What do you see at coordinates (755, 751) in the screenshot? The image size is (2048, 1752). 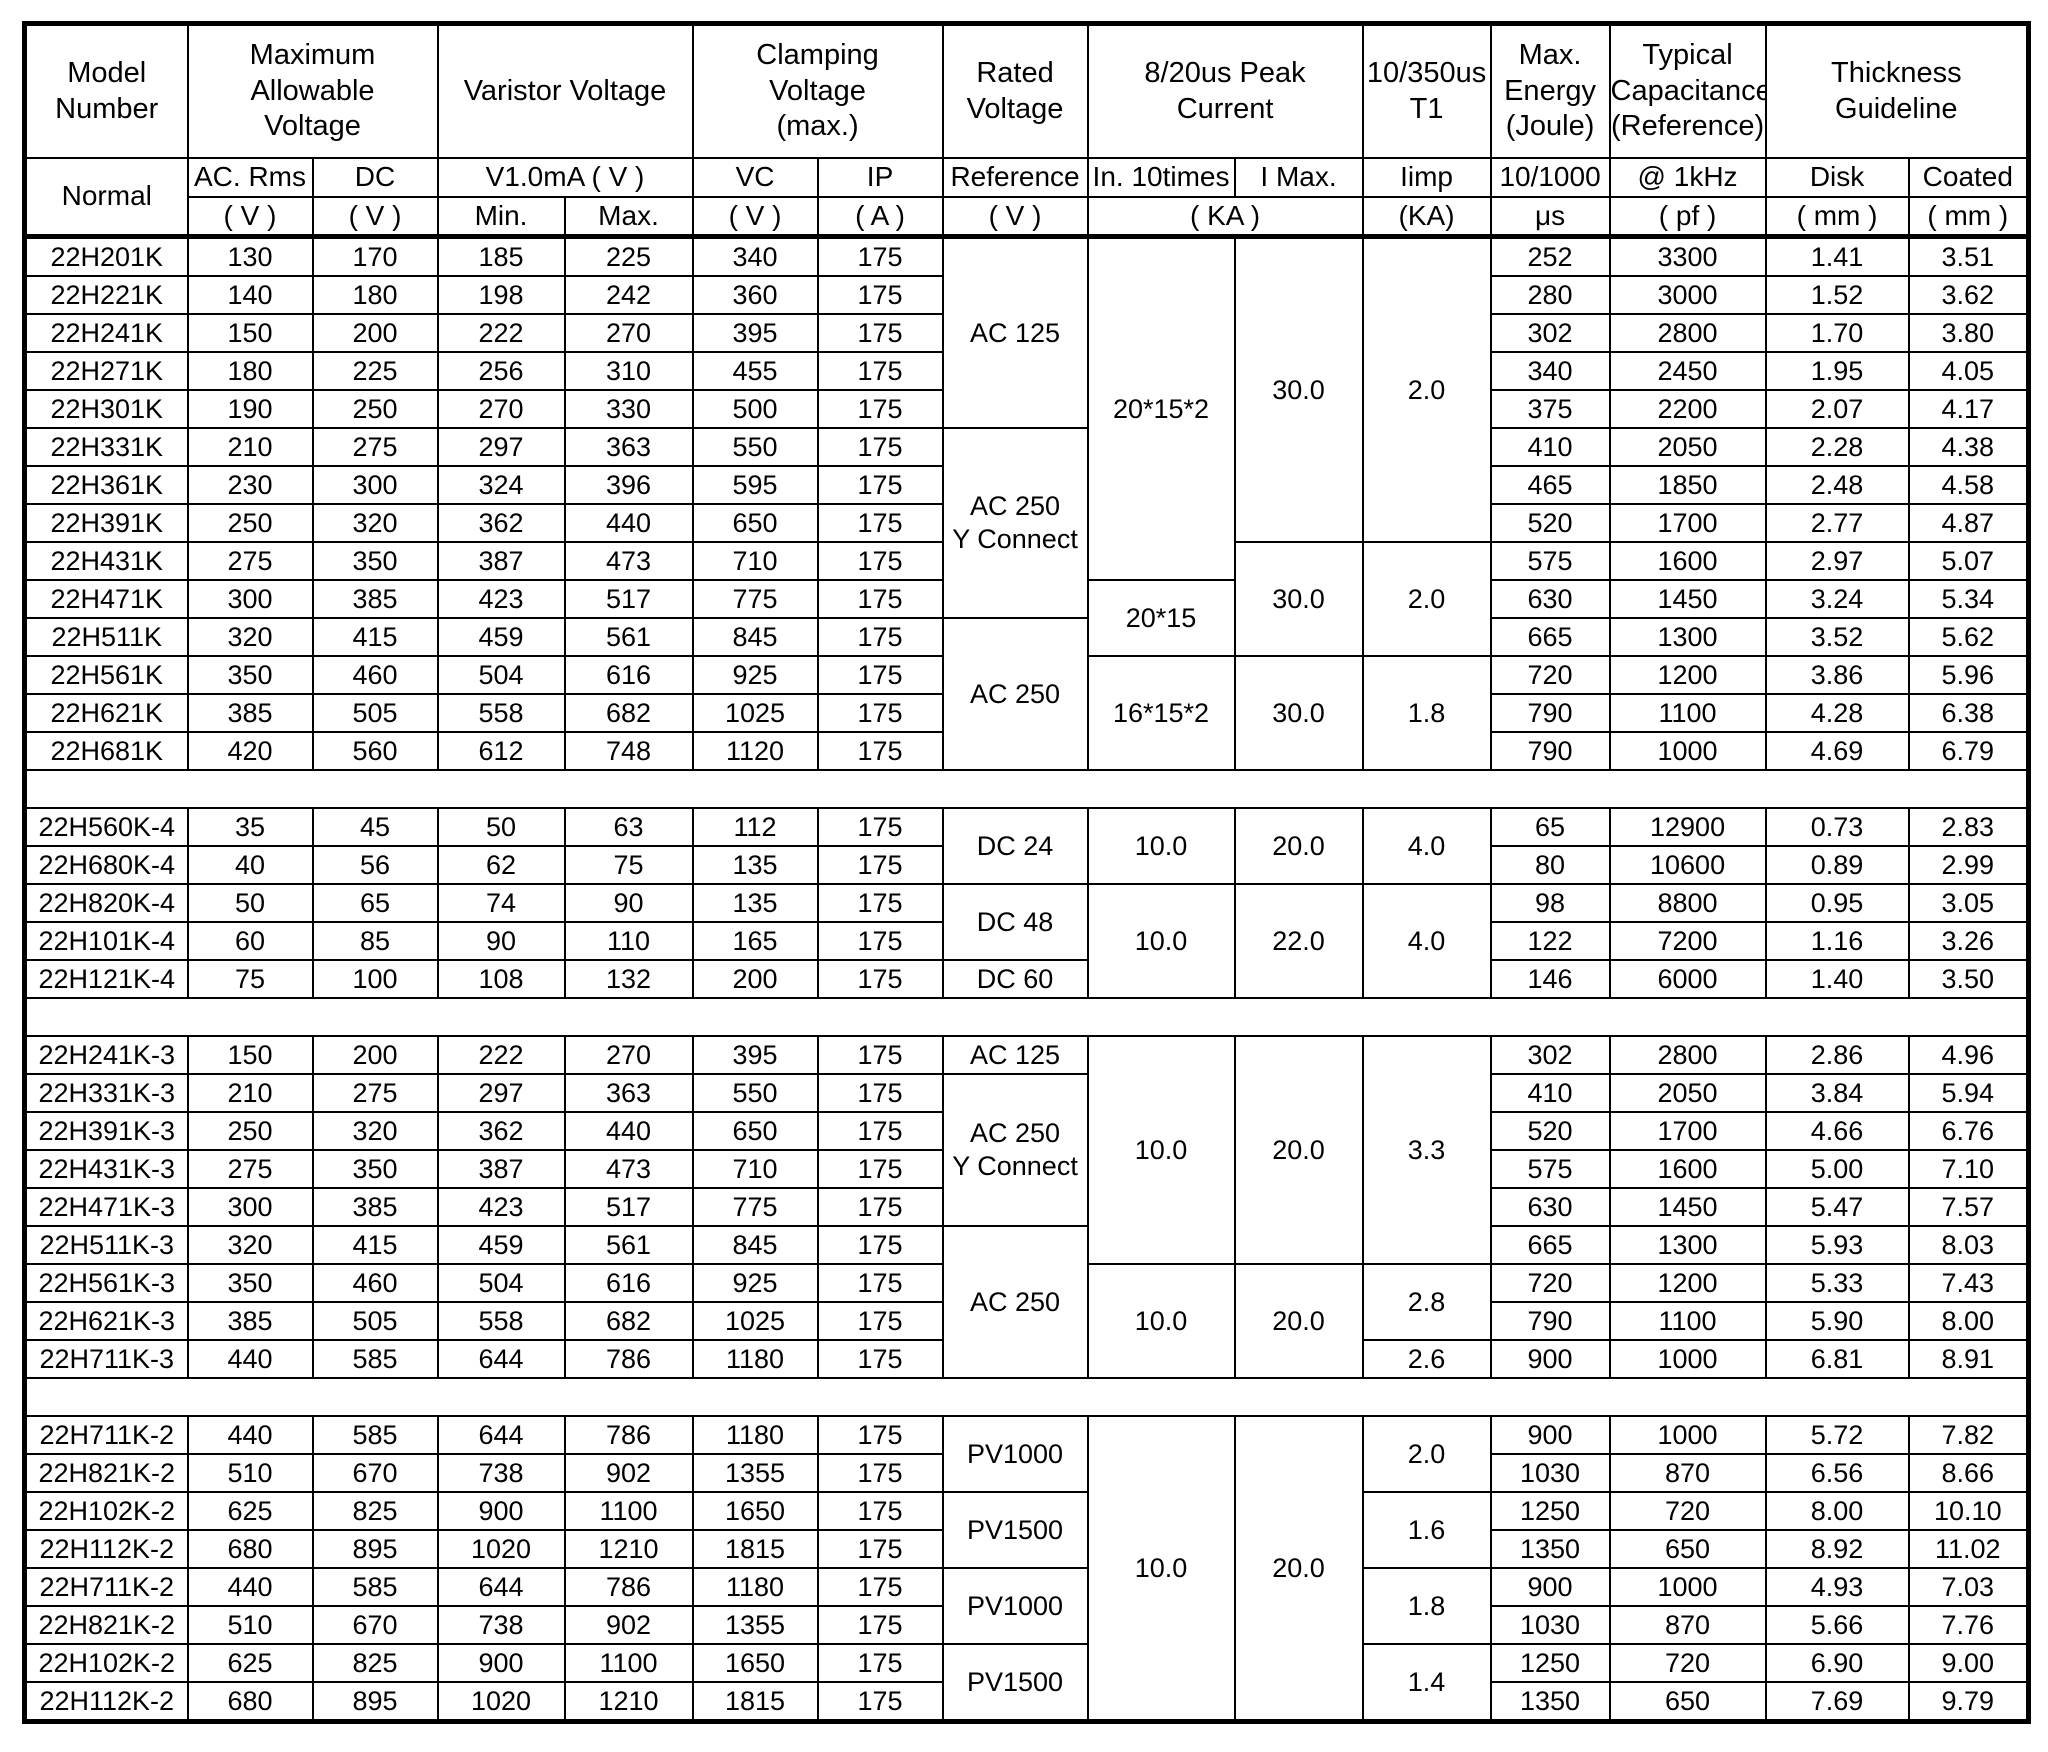 I see `clamping-vc-cell: 1120` at bounding box center [755, 751].